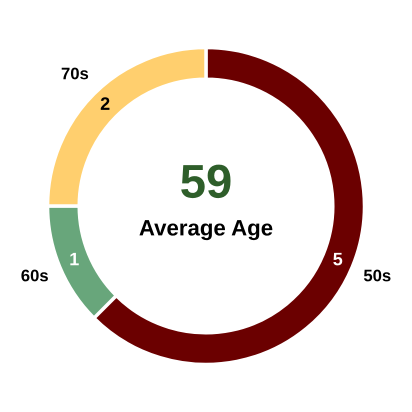 The width and height of the screenshot is (412, 412). Describe the element at coordinates (206, 181) in the screenshot. I see `text: 59` at that location.